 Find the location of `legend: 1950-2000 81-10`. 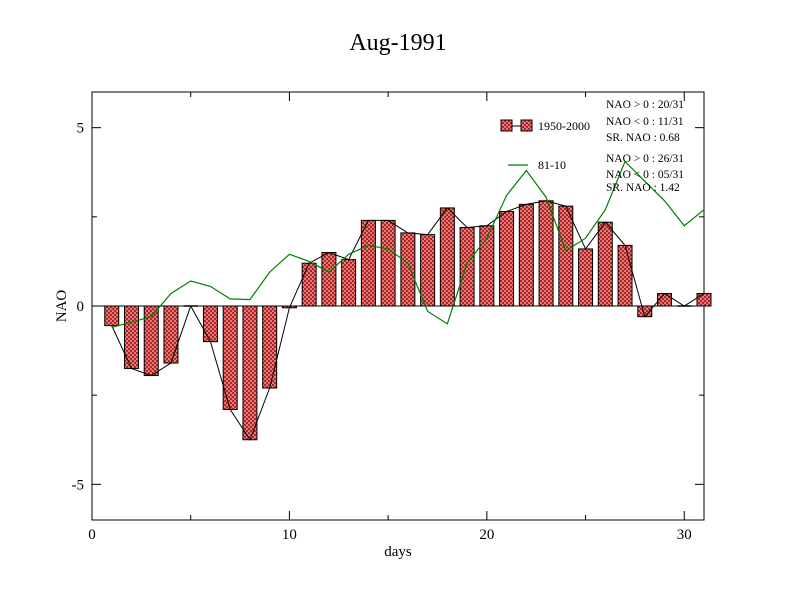

legend: 1950-2000 81-10 is located at coordinates (545, 145).